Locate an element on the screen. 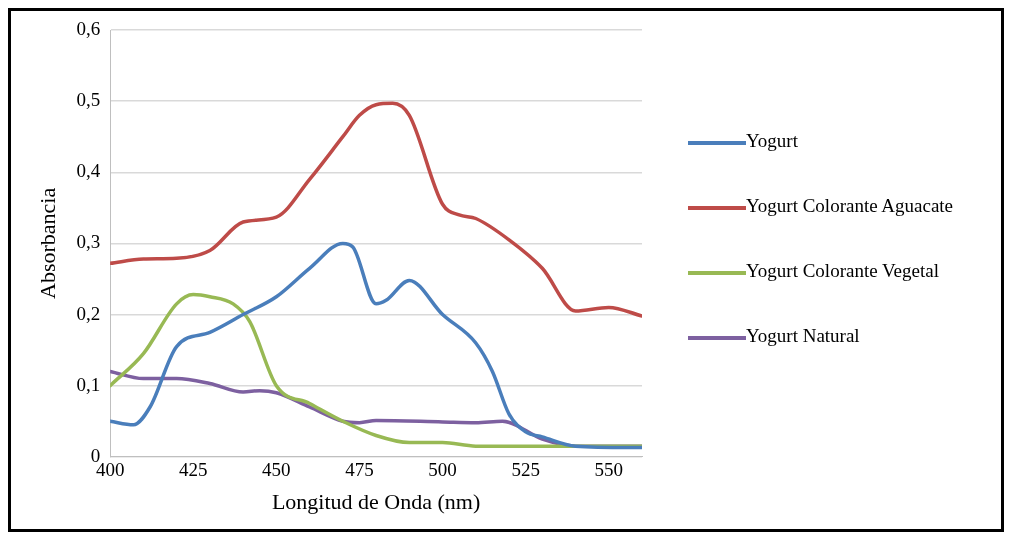 The width and height of the screenshot is (1014, 540). y-tick-label: 0 is located at coordinates (95, 455).